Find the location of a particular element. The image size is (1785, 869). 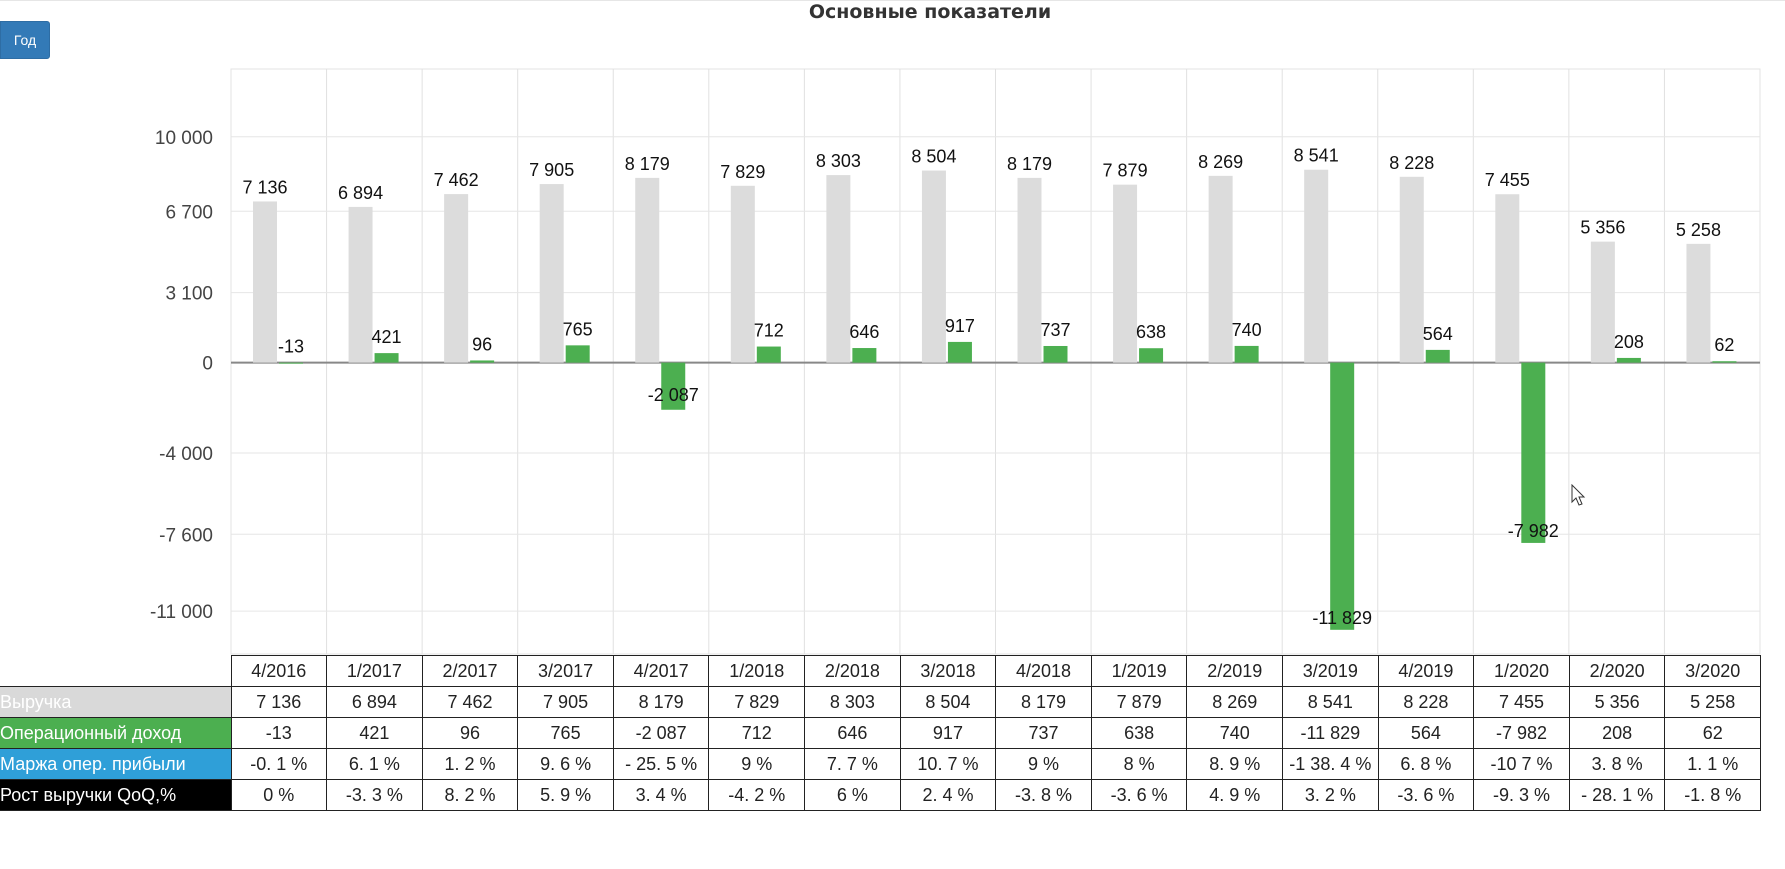

table-cell: -3. 6 % is located at coordinates (1426, 795).